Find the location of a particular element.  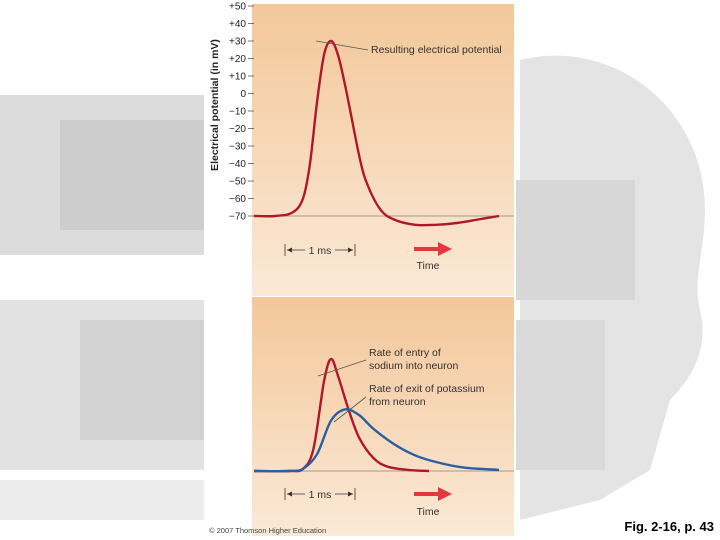

y-tick-label: +40 is located at coordinates (237, 24).